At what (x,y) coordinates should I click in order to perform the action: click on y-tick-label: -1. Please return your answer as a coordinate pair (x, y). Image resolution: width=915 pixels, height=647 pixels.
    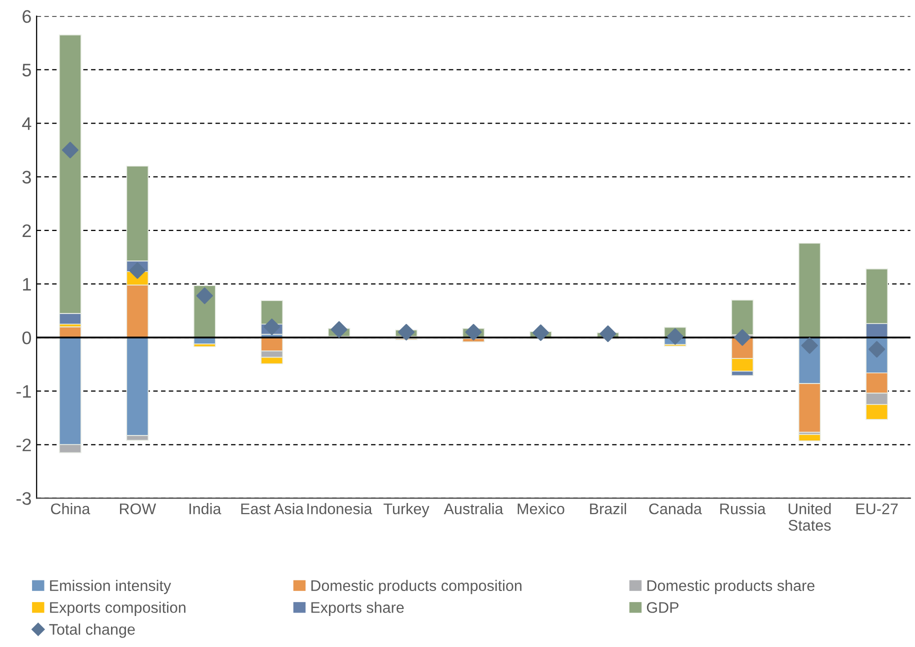
    Looking at the image, I should click on (23, 391).